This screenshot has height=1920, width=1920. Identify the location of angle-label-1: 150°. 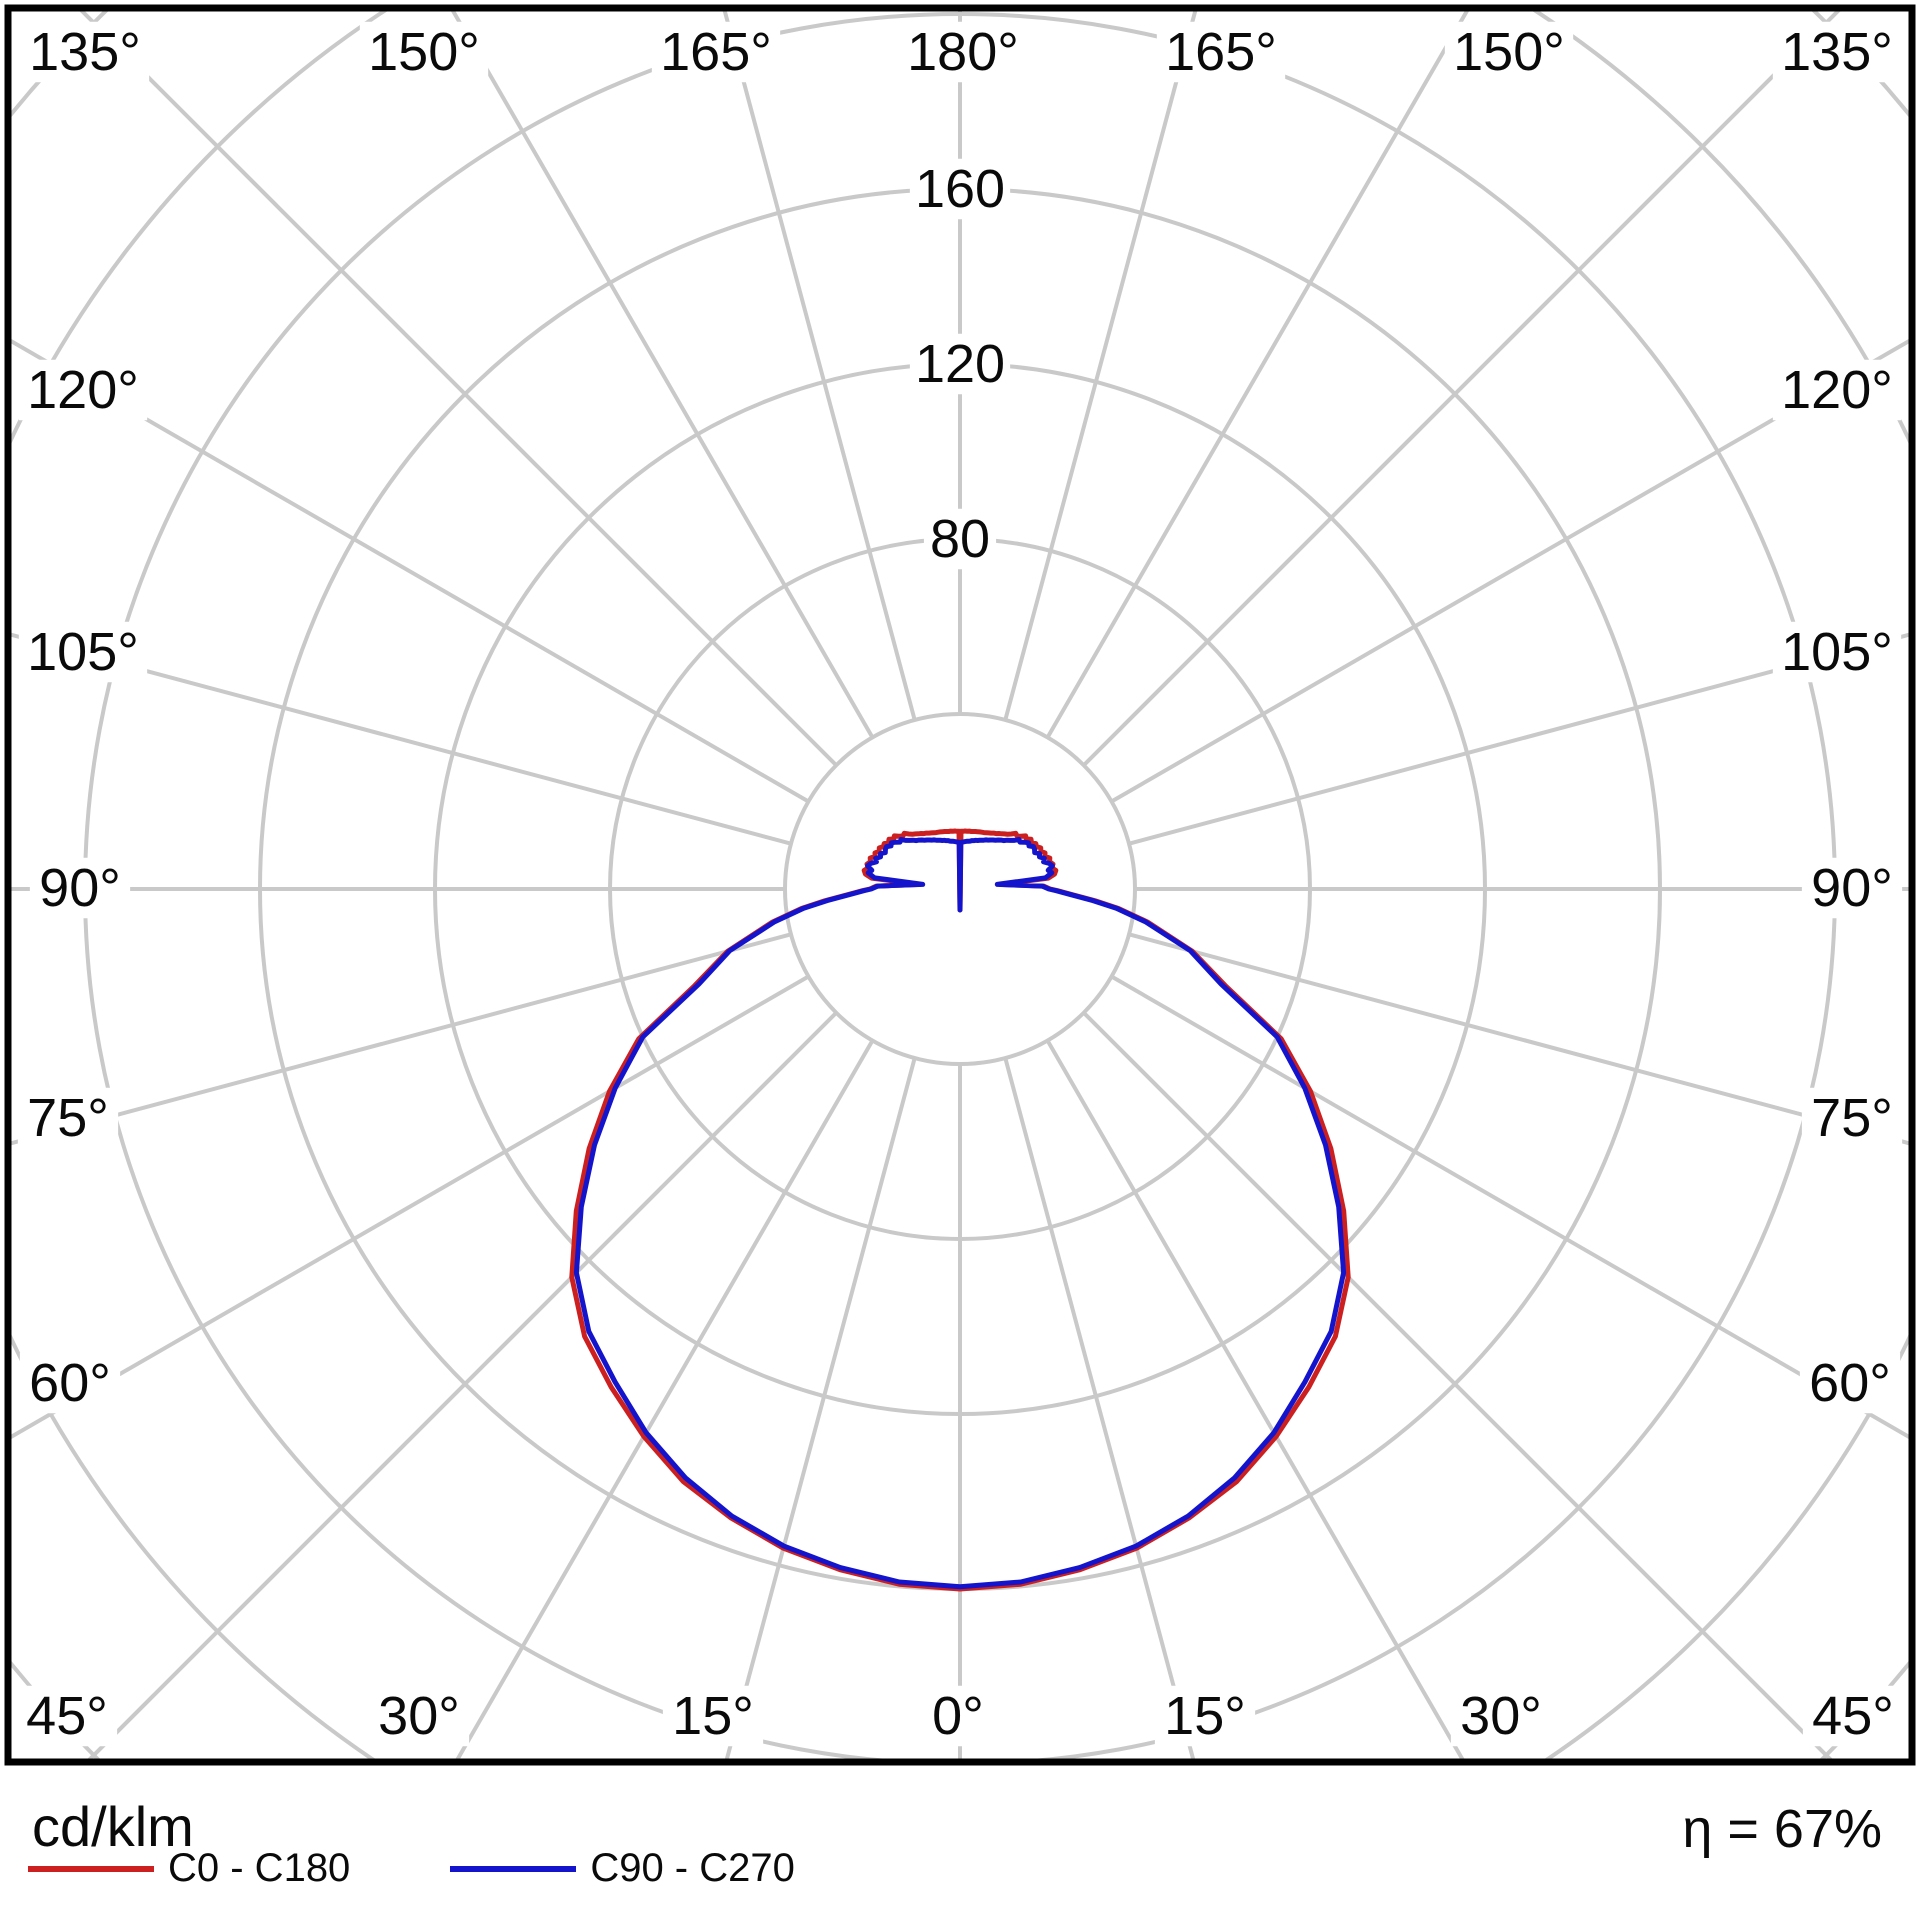
(424, 52).